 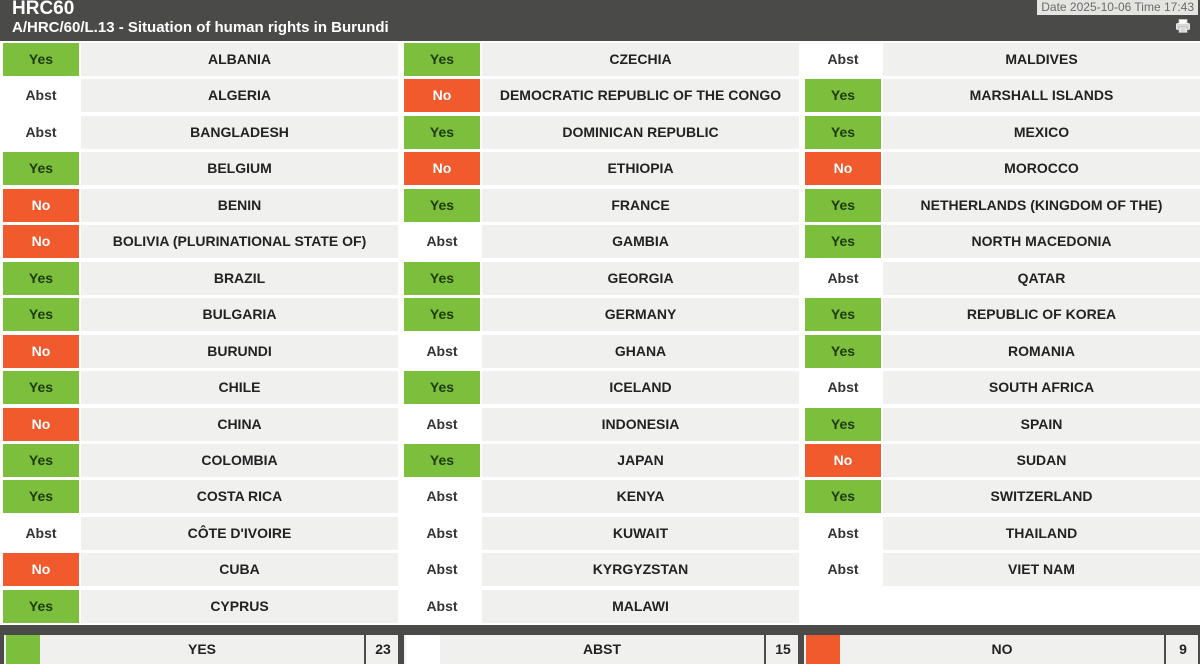 I want to click on vote-row: Abst QATAR, so click(x=1002, y=278).